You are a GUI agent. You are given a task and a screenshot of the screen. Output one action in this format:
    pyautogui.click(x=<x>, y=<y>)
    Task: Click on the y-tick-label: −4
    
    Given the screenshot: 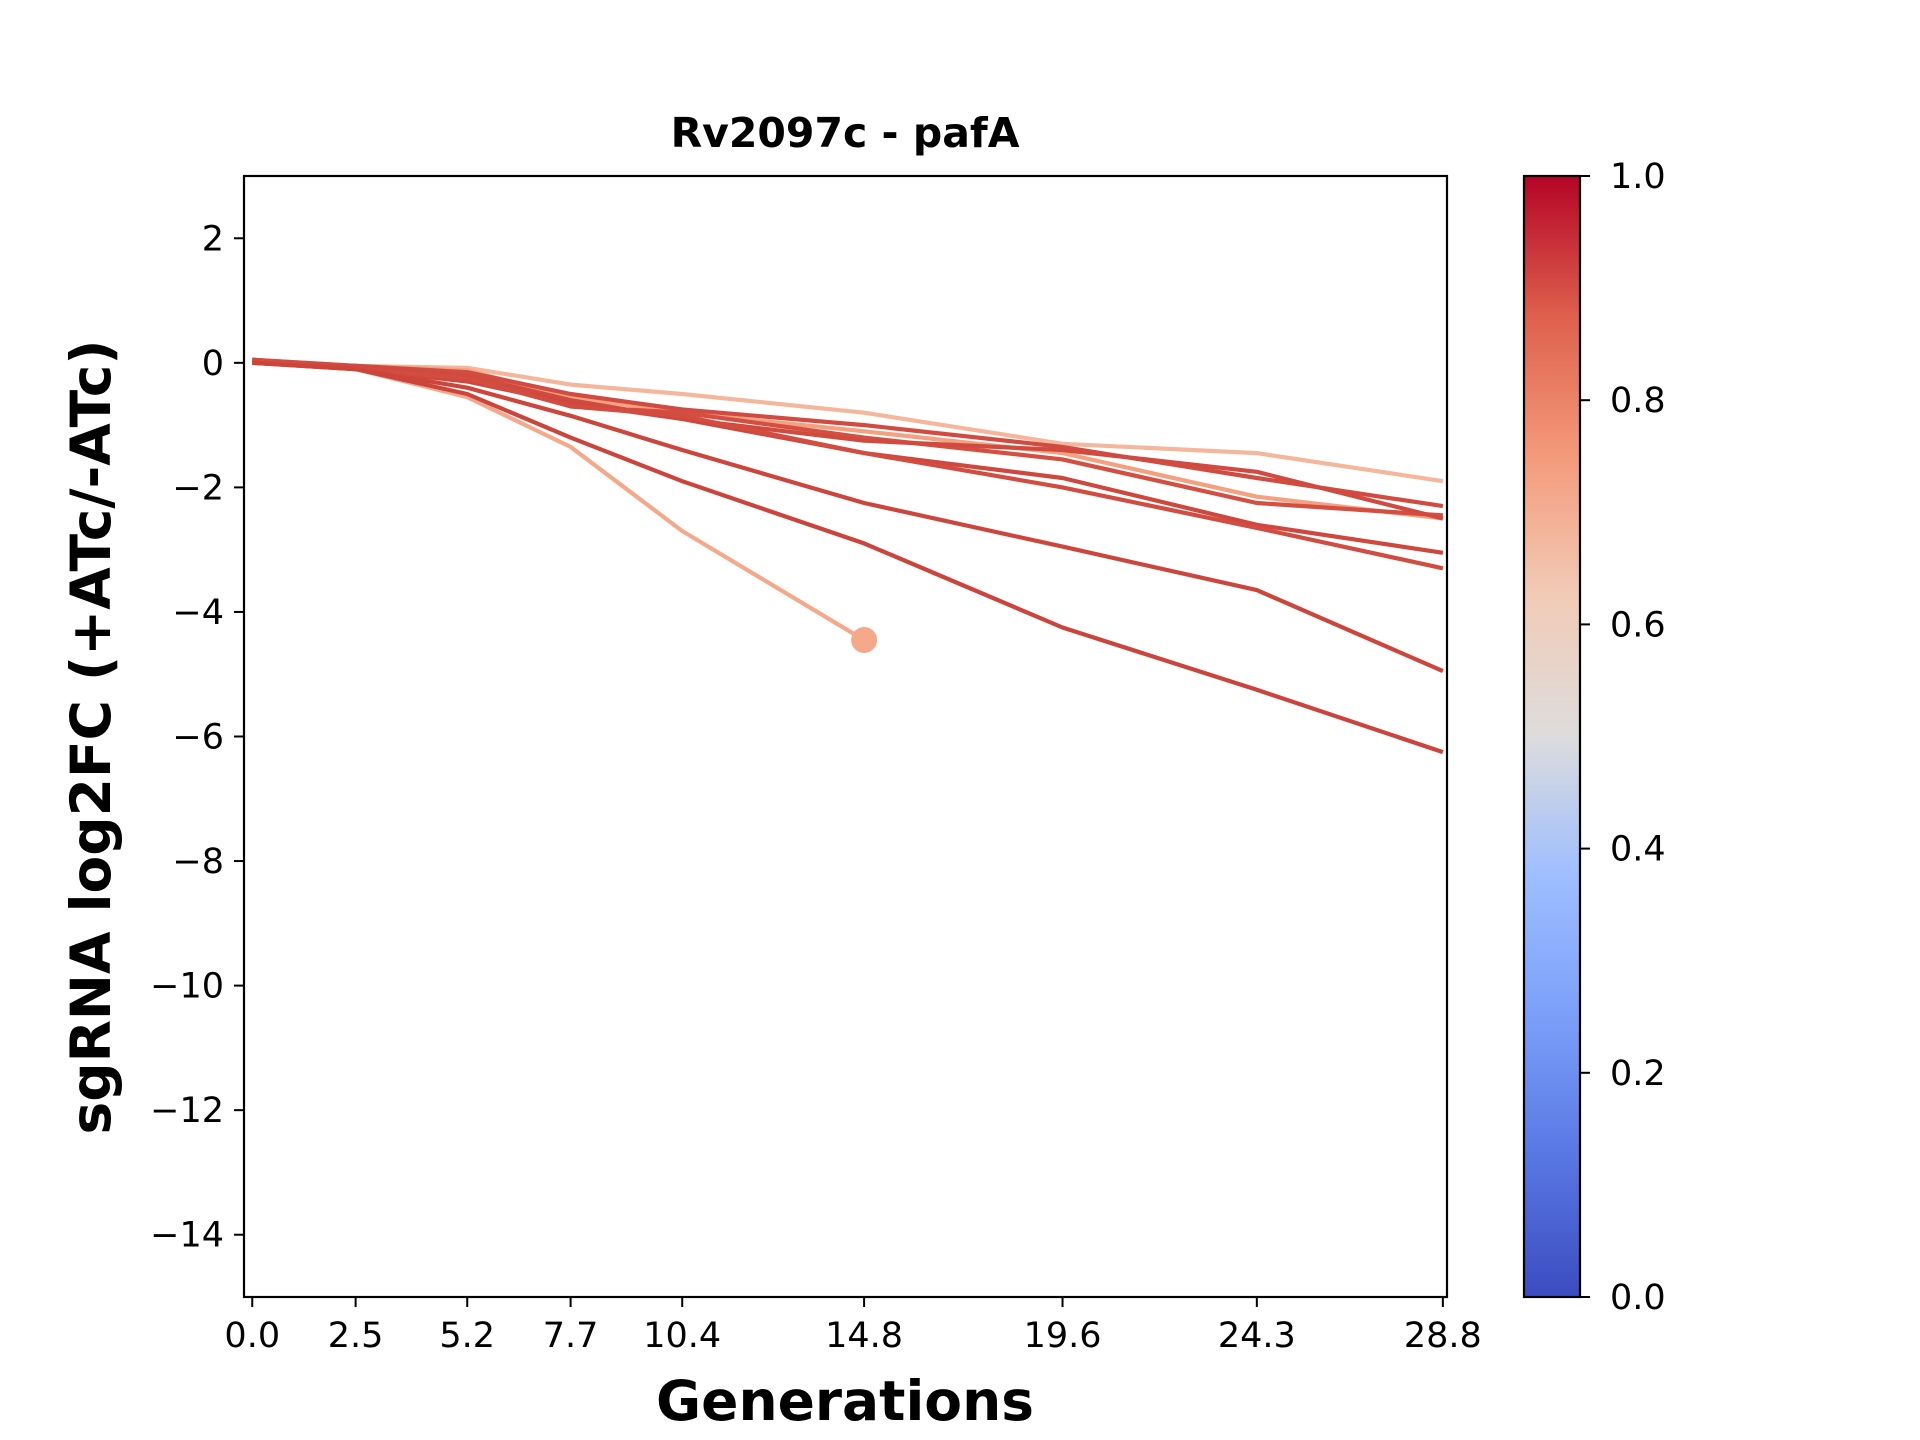 What is the action you would take?
    pyautogui.click(x=198, y=613)
    